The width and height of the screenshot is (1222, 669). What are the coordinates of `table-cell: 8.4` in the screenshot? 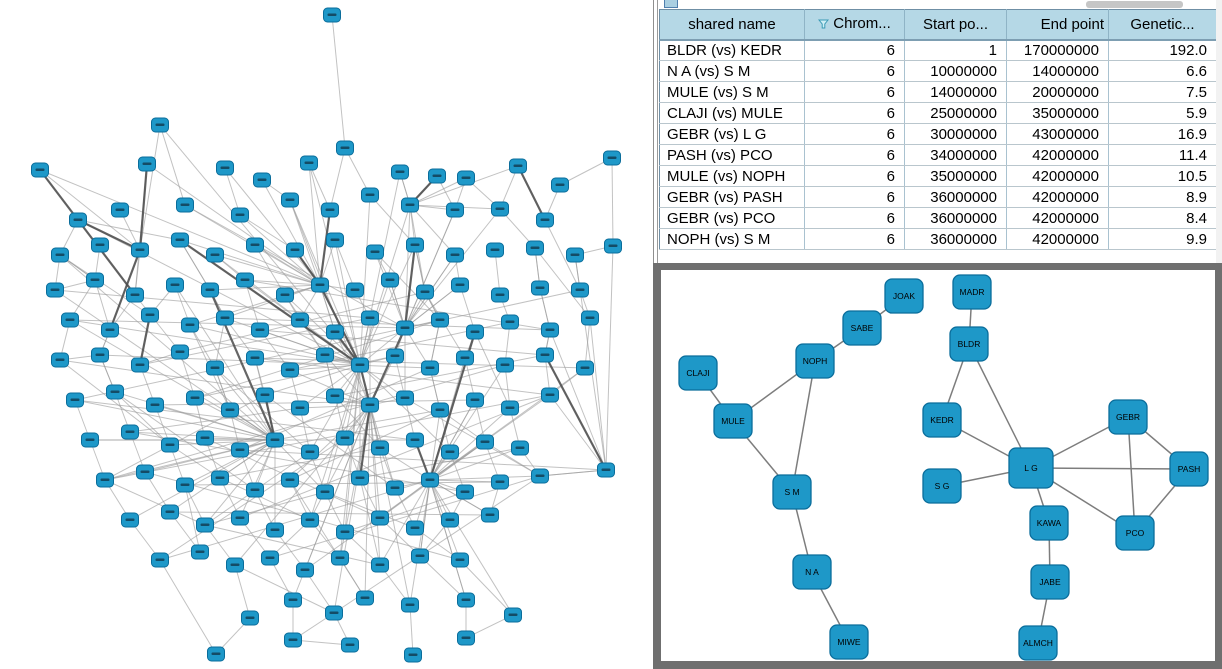 It's located at (1162, 218).